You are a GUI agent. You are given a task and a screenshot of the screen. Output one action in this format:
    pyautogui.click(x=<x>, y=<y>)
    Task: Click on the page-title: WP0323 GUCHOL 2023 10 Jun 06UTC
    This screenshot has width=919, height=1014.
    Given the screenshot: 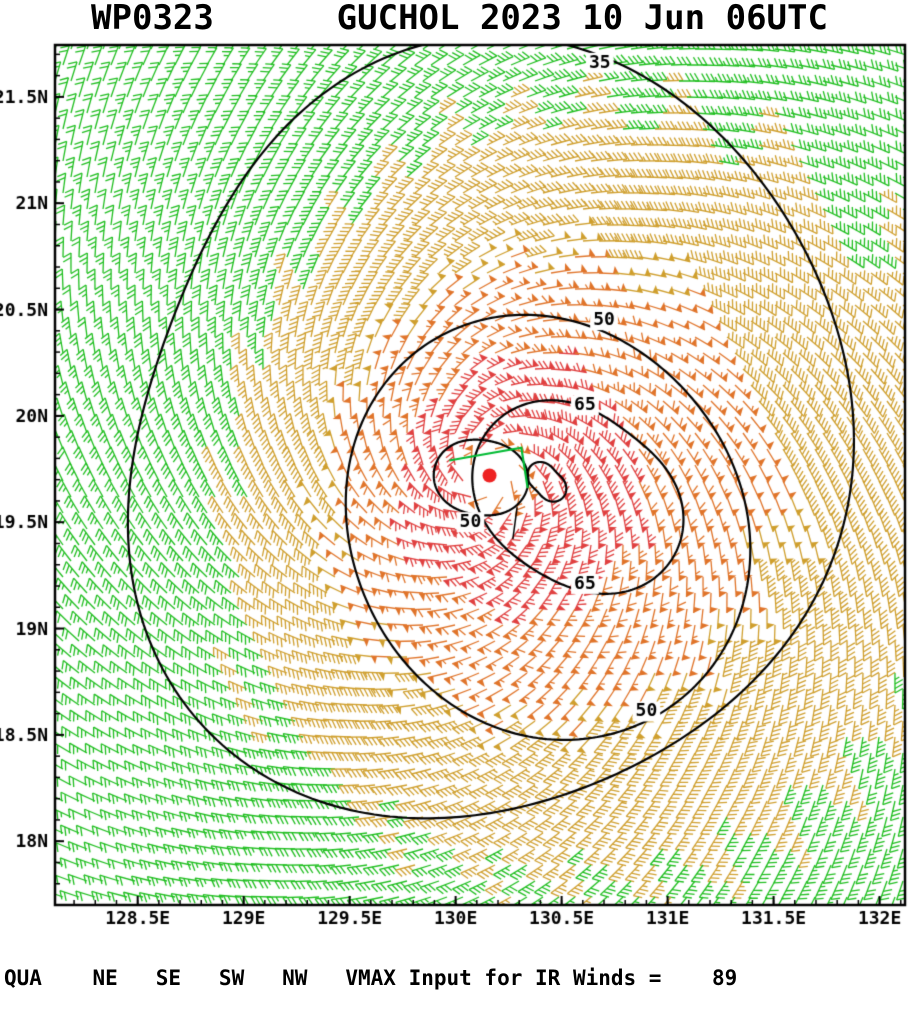 What is the action you would take?
    pyautogui.click(x=459, y=19)
    